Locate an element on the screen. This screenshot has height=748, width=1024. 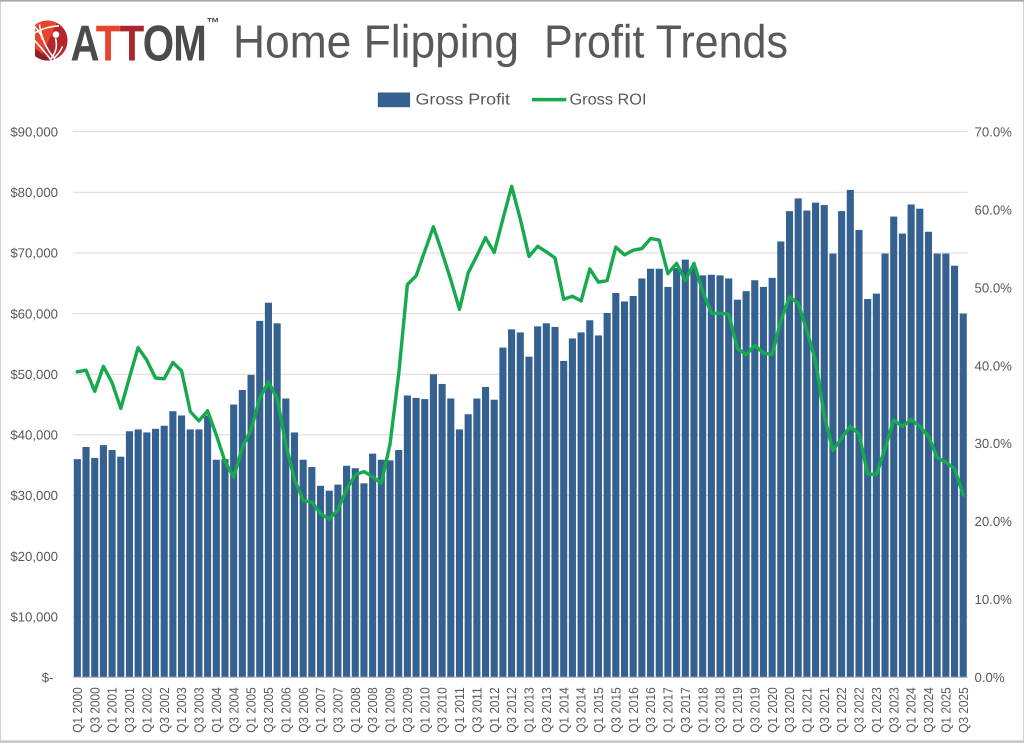
svg-text: Q1 2003 is located at coordinates (181, 710).